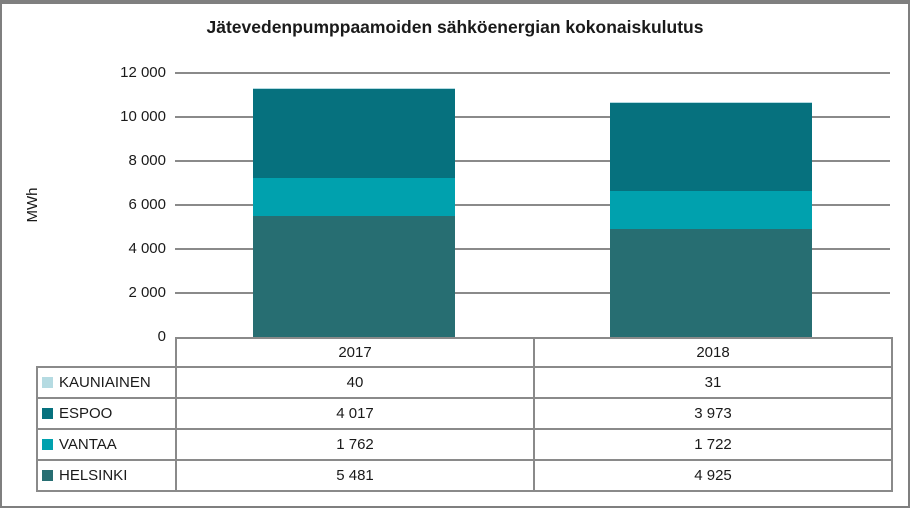  I want to click on table-row-espoo: ESPOO 4 017 3 973, so click(464, 413).